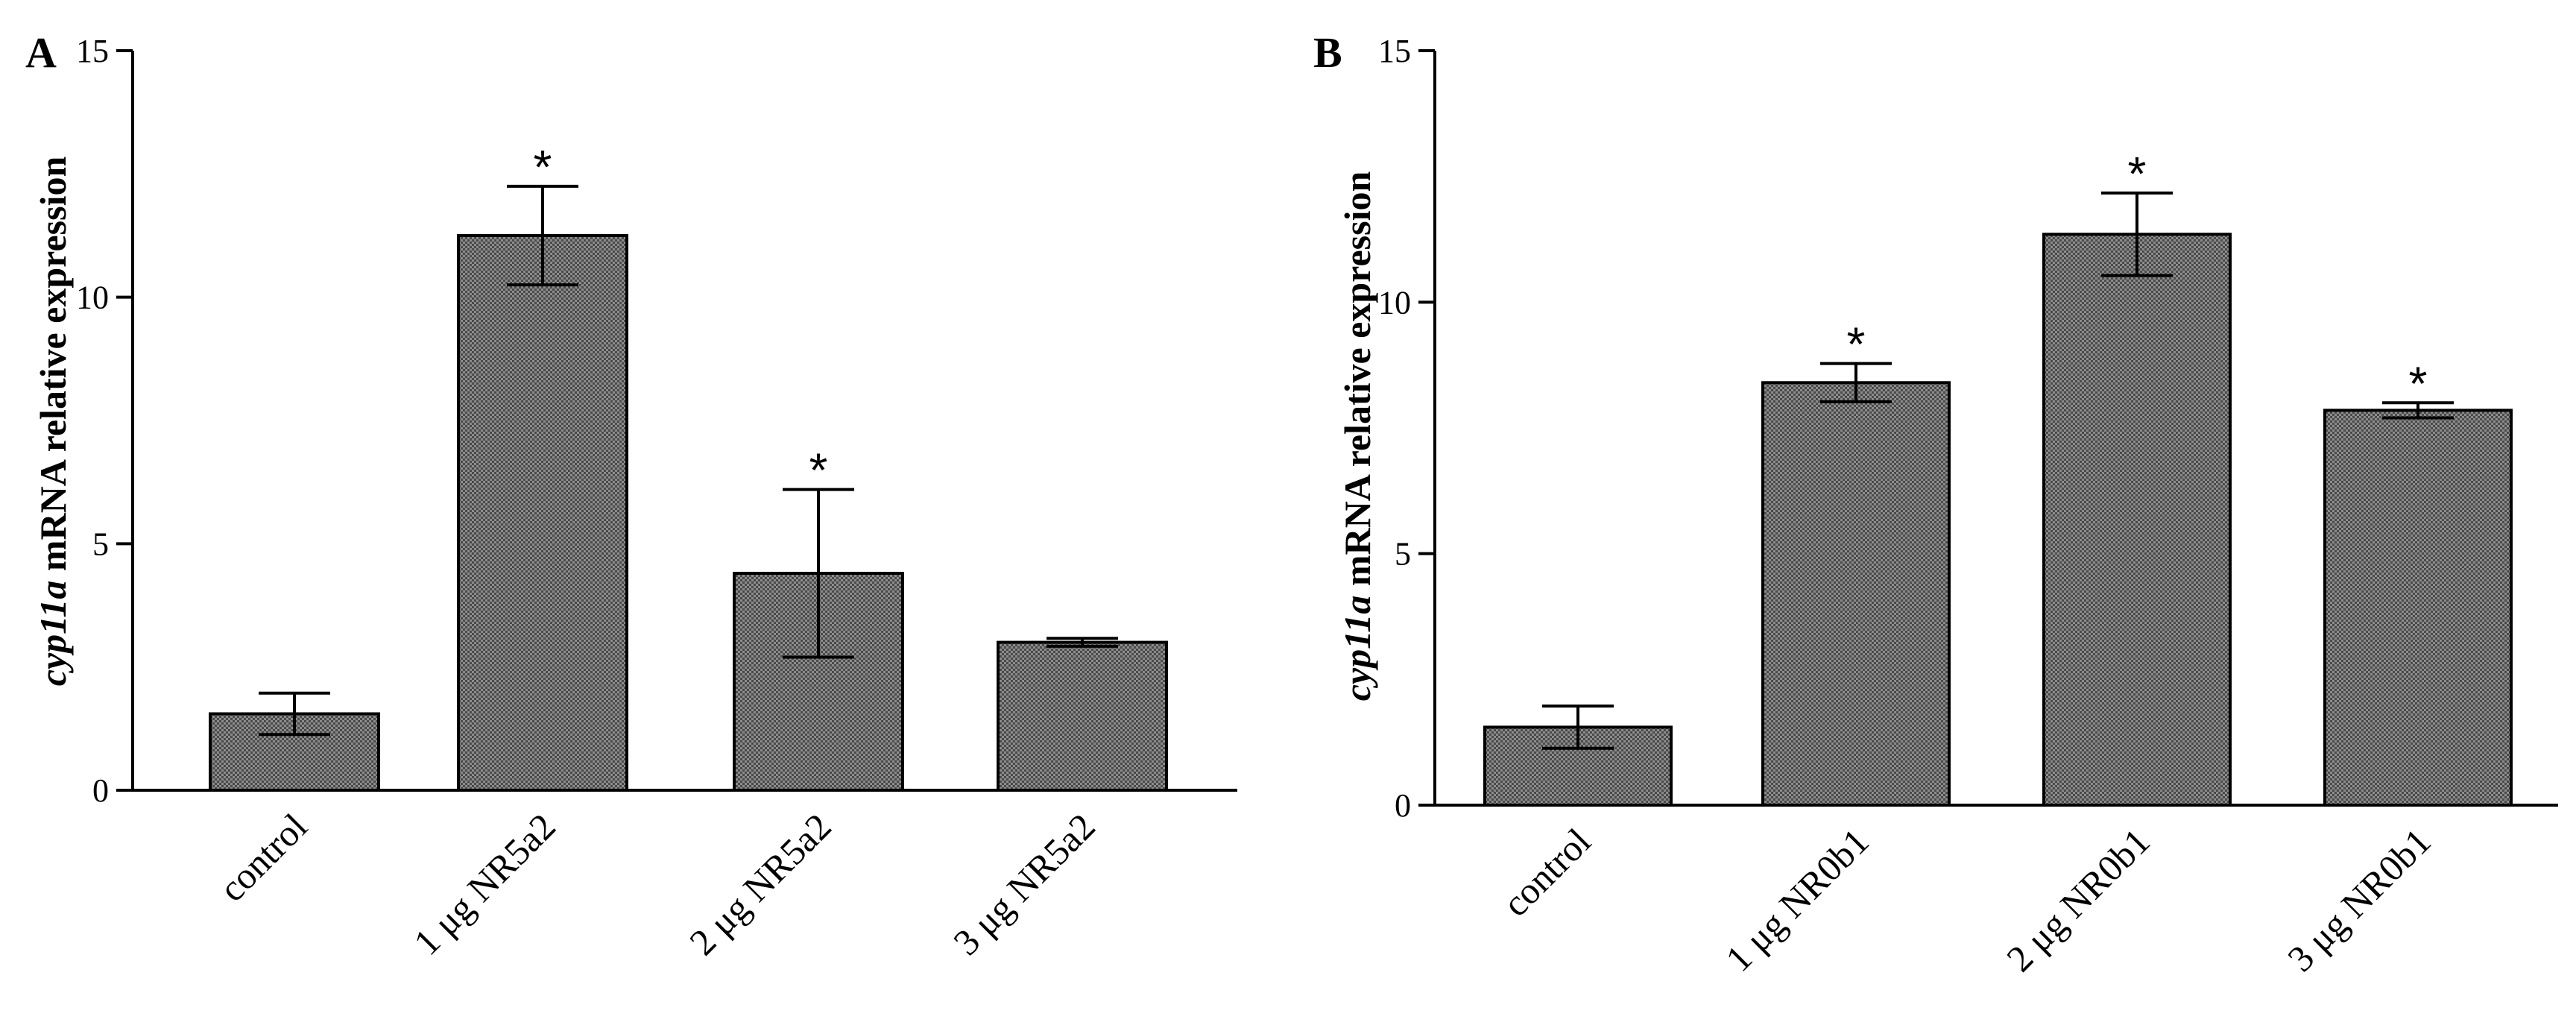 This screenshot has height=1034, width=2576. Describe the element at coordinates (263, 857) in the screenshot. I see `panel-a-category-label: control` at that location.